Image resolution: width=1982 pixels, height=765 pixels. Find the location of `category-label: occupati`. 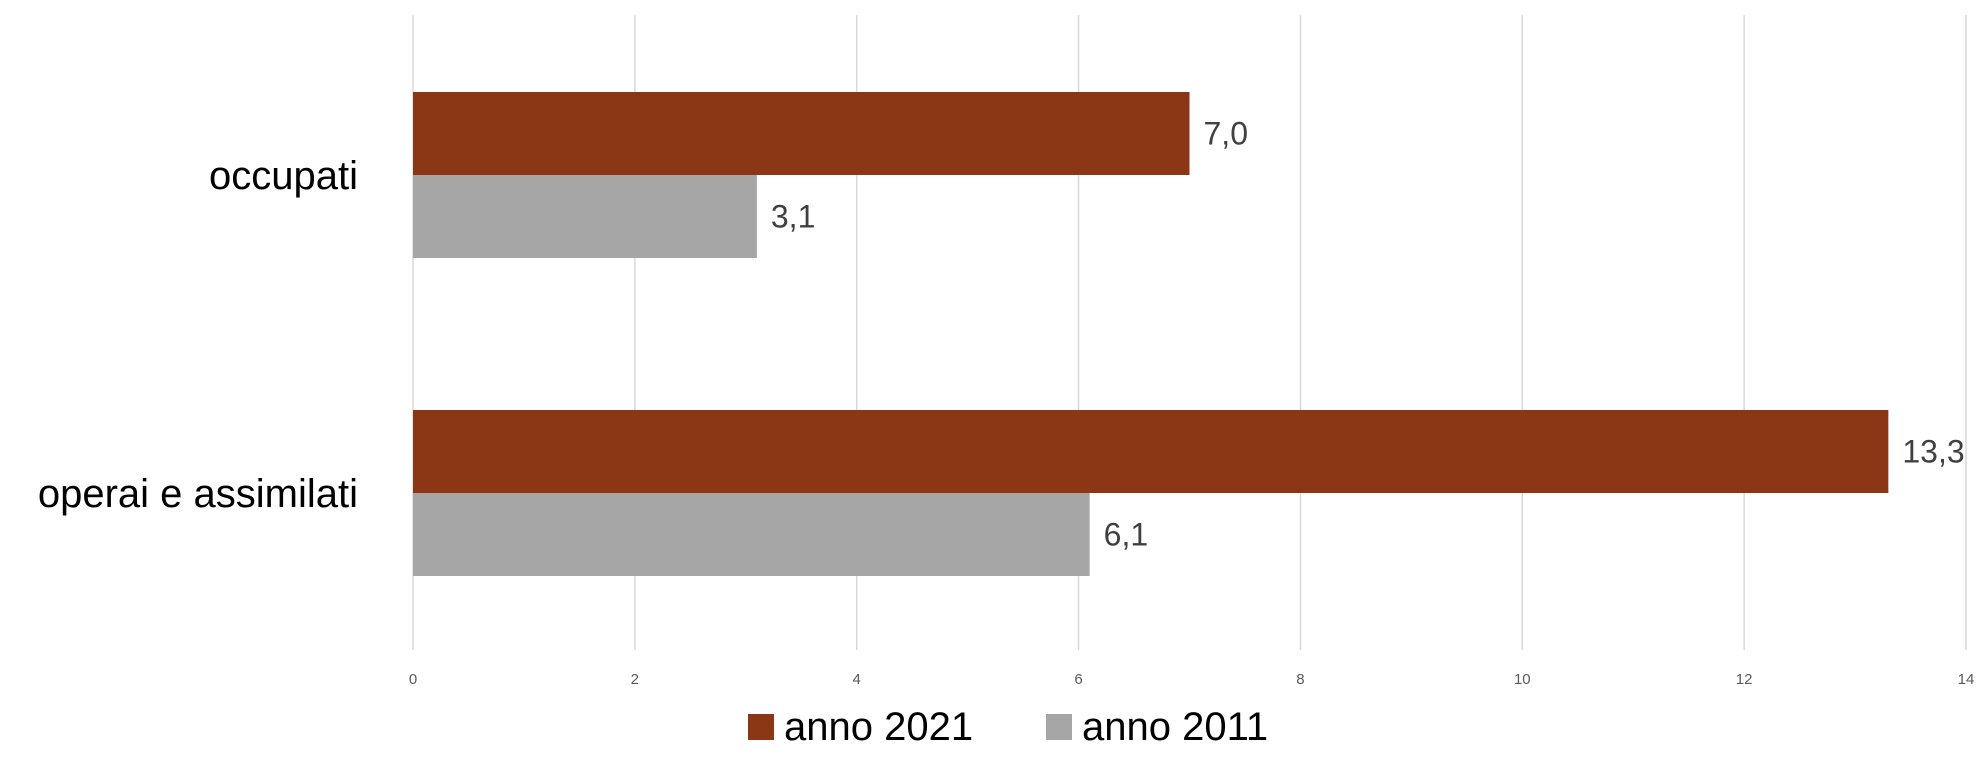

category-label: occupati is located at coordinates (283, 176).